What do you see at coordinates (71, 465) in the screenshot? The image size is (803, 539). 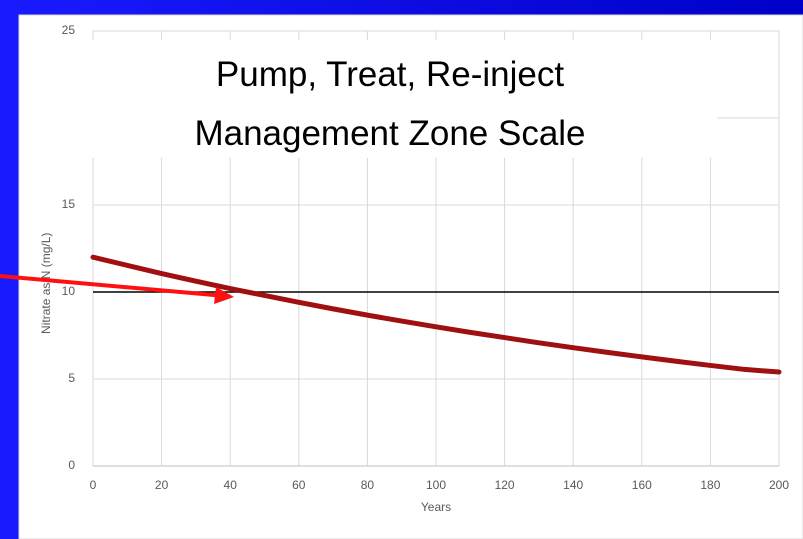 I see `y-tick-label: 0` at bounding box center [71, 465].